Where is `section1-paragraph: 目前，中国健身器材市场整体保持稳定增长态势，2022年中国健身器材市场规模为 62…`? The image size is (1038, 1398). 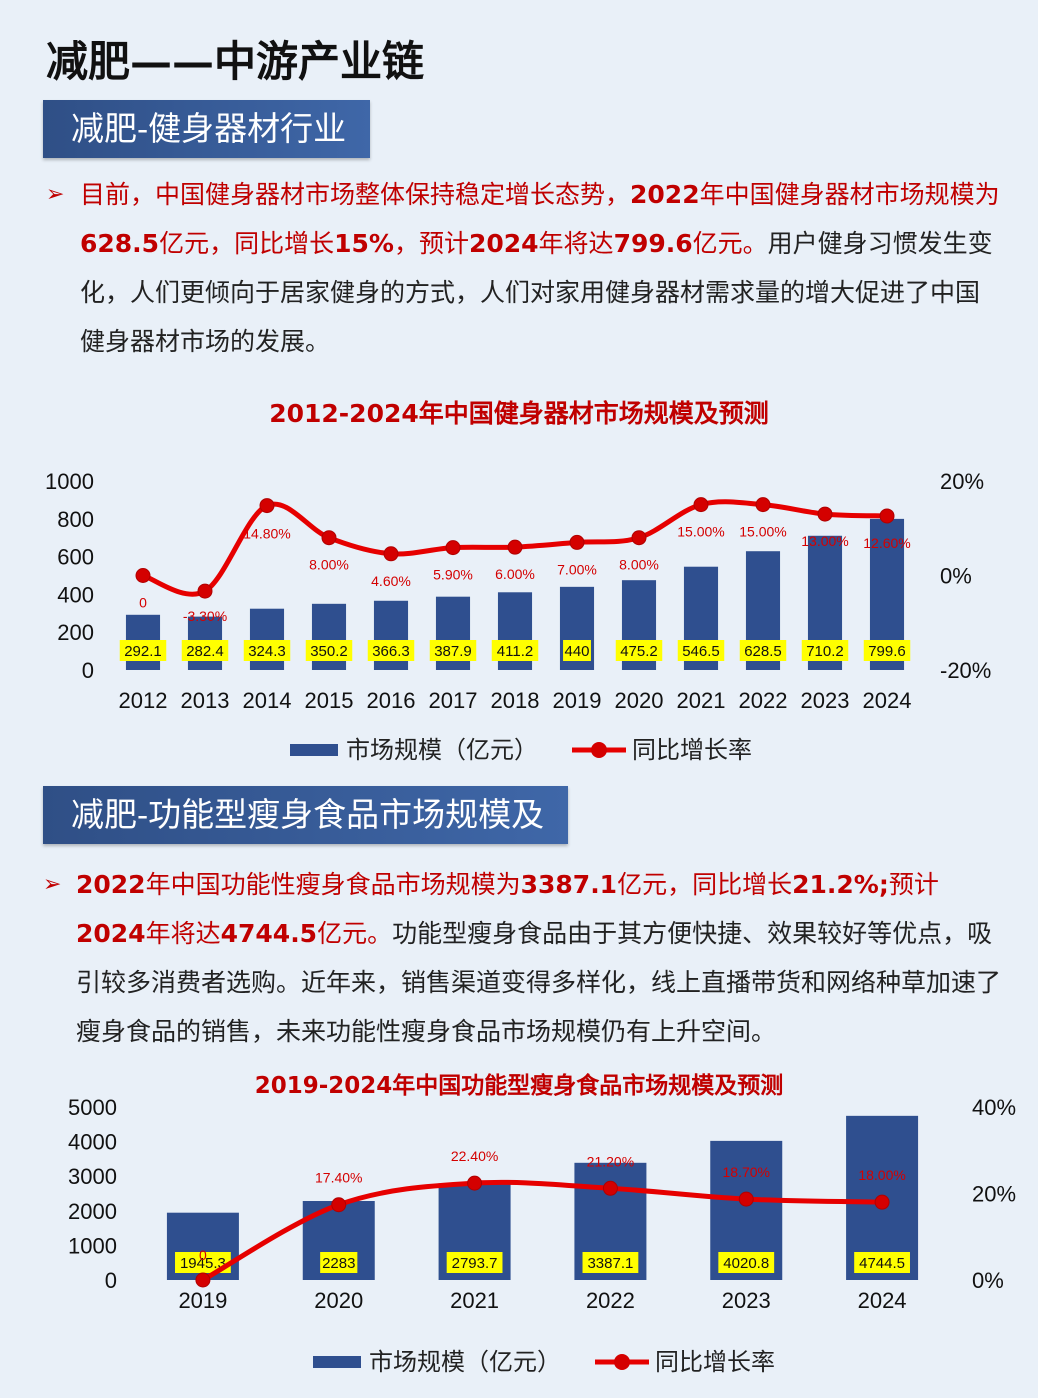
section1-paragraph: 目前，中国健身器材市场整体保持稳定增长态势，2022年中国健身器材市场规模为 62… is located at coordinates (540, 268).